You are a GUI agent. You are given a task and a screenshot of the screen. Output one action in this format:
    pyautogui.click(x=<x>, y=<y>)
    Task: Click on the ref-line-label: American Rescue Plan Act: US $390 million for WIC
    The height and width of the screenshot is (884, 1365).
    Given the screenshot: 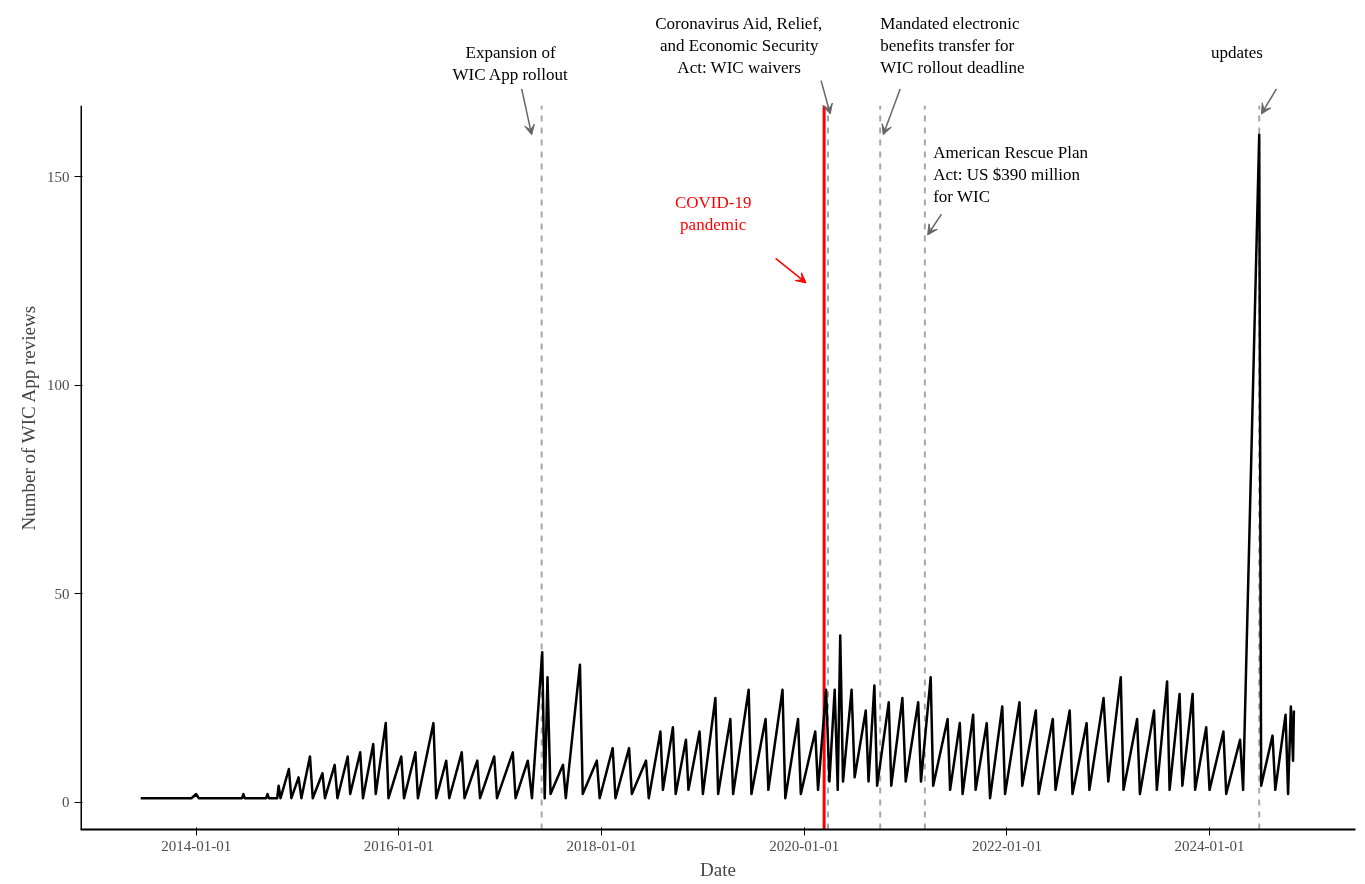 What is the action you would take?
    pyautogui.click(x=1011, y=174)
    